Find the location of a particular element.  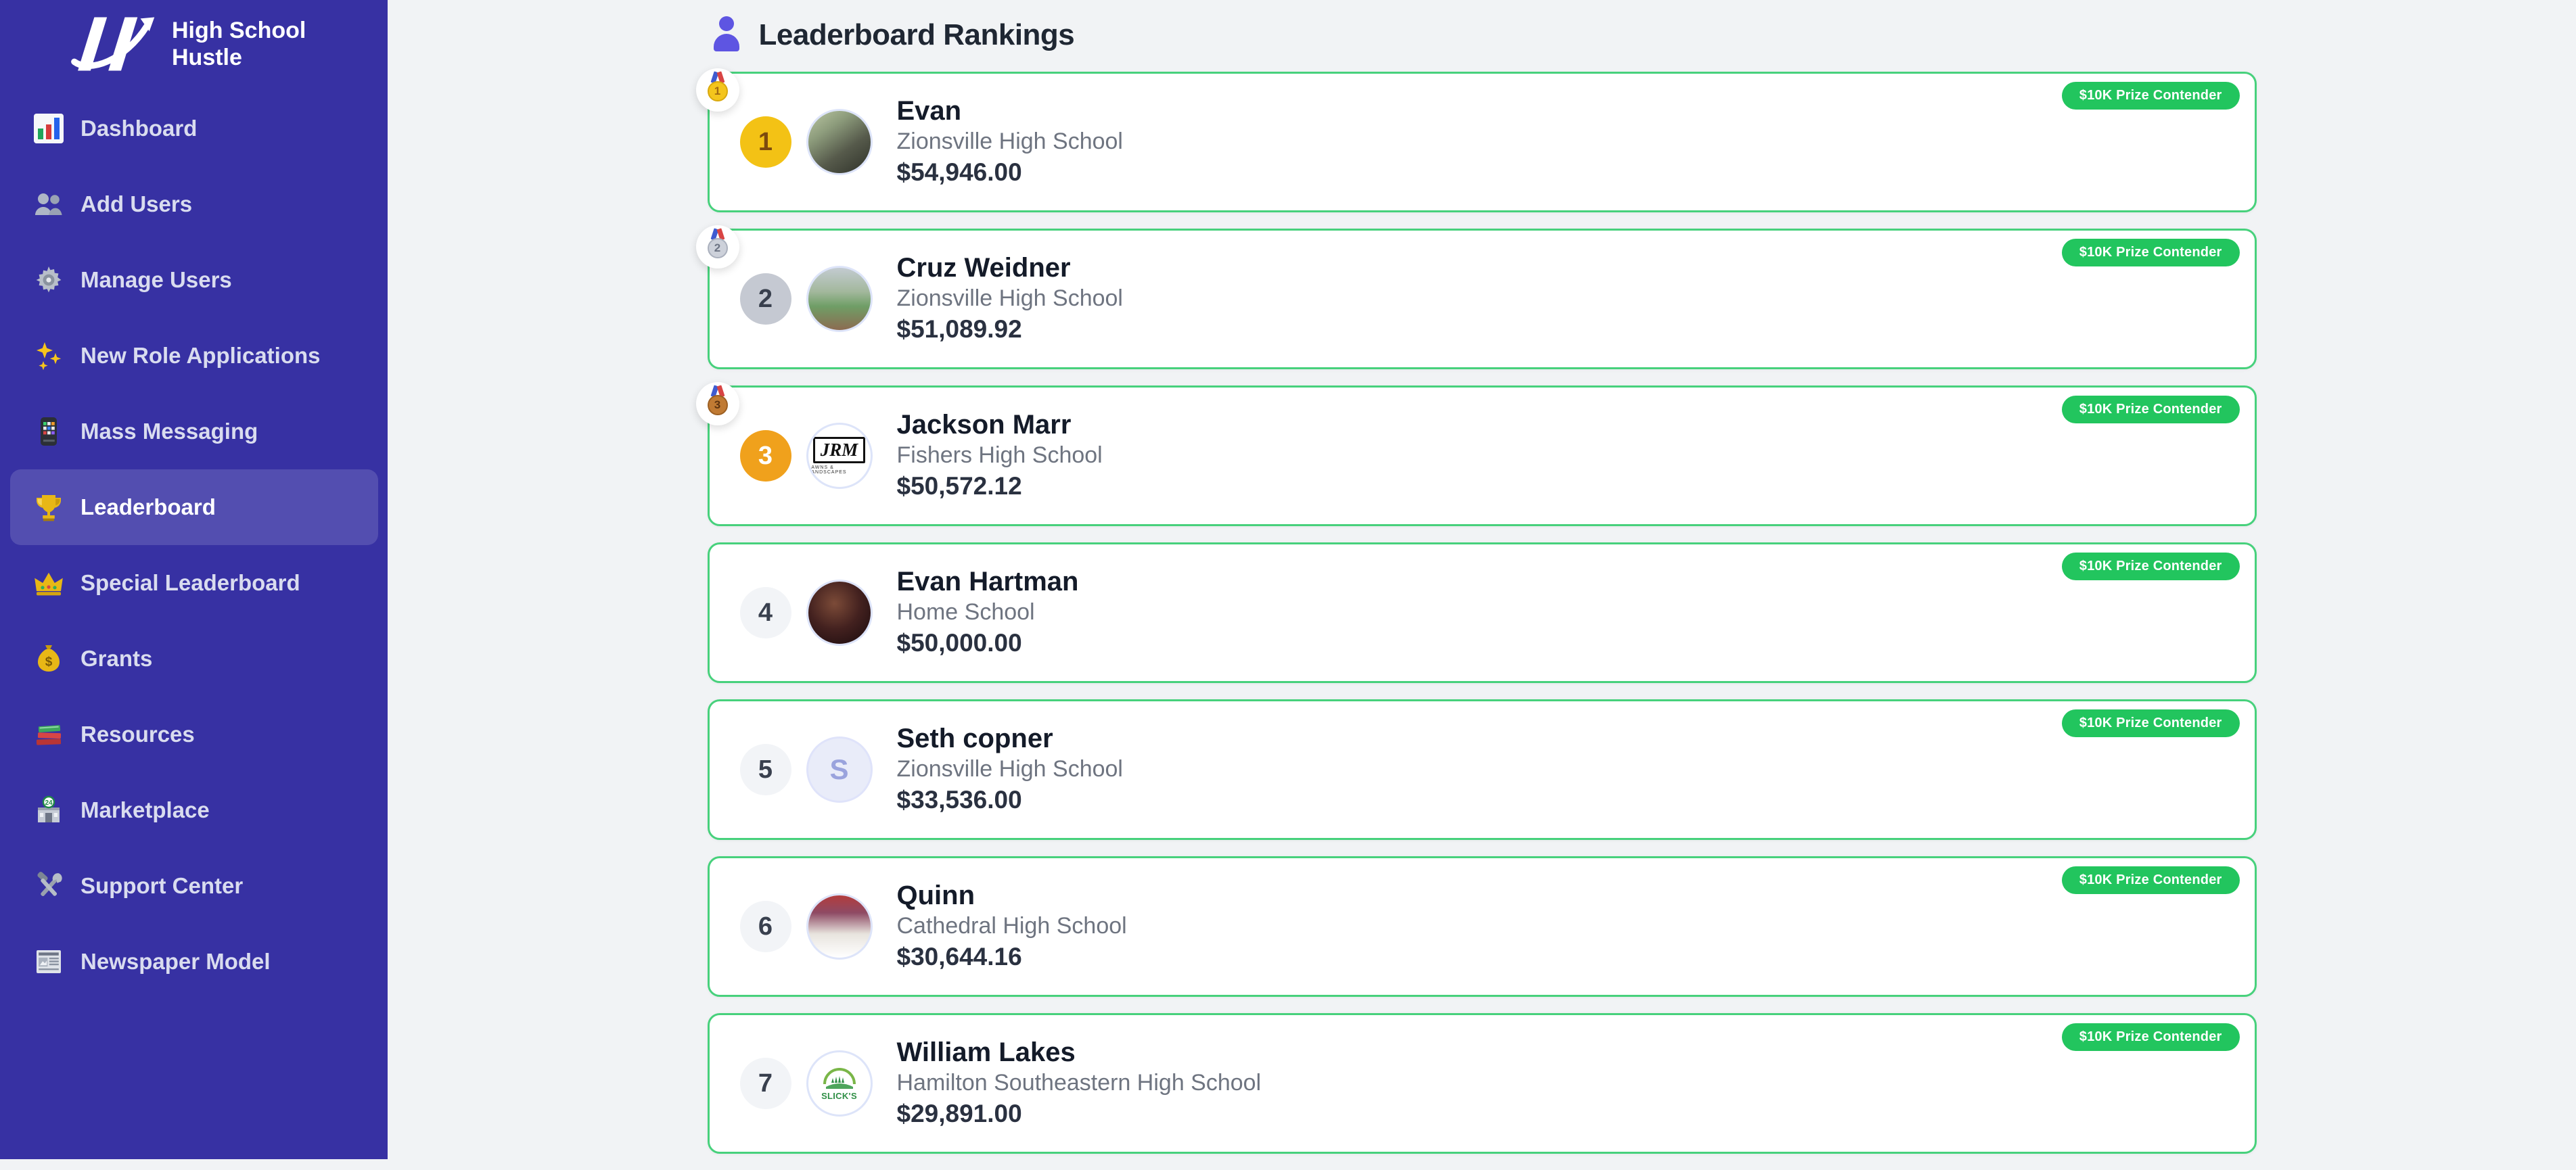

sidebar-item-label: Leaderboard is located at coordinates (148, 507).